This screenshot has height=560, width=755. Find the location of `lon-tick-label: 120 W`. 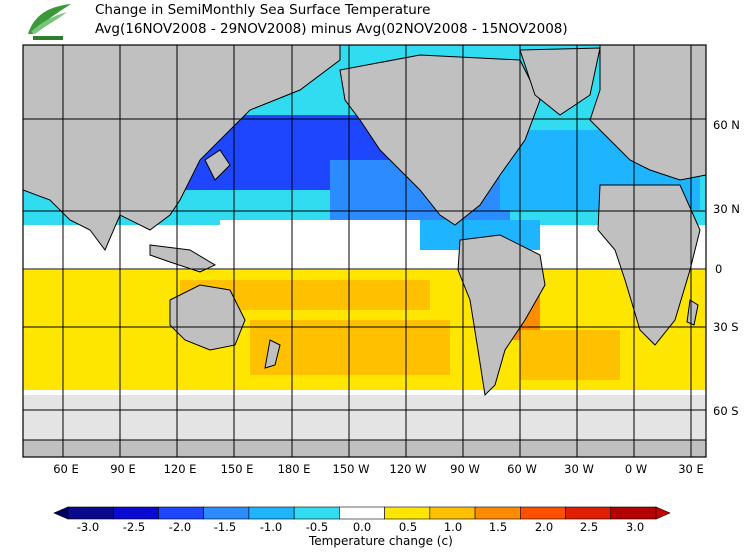

lon-tick-label: 120 W is located at coordinates (408, 469).